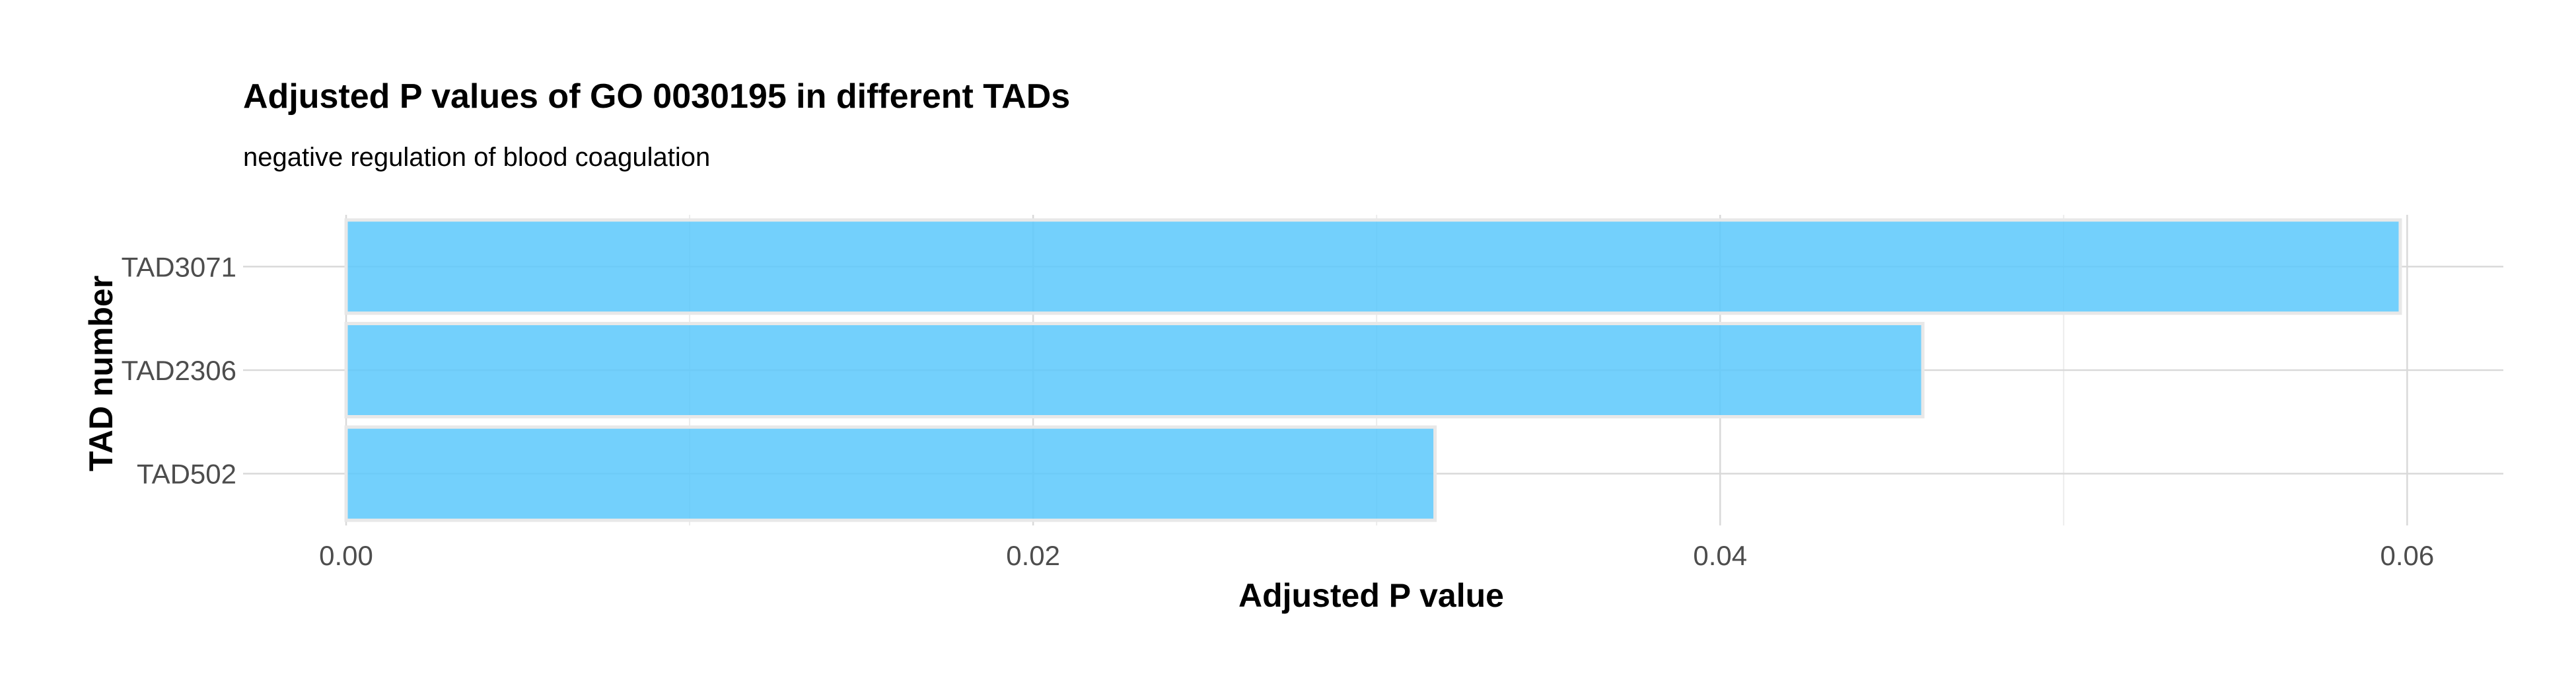 Image resolution: width=2576 pixels, height=694 pixels. What do you see at coordinates (187, 474) in the screenshot?
I see `y-tick-label: TAD502` at bounding box center [187, 474].